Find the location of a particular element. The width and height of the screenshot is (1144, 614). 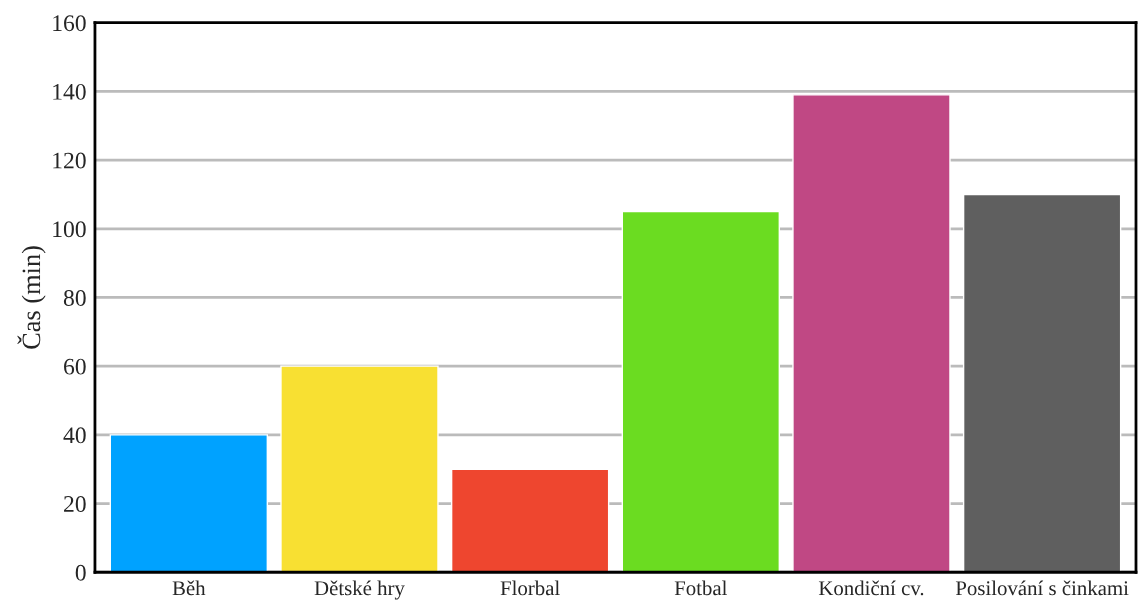

y-axis-title: Čas (min) is located at coordinates (31, 297).